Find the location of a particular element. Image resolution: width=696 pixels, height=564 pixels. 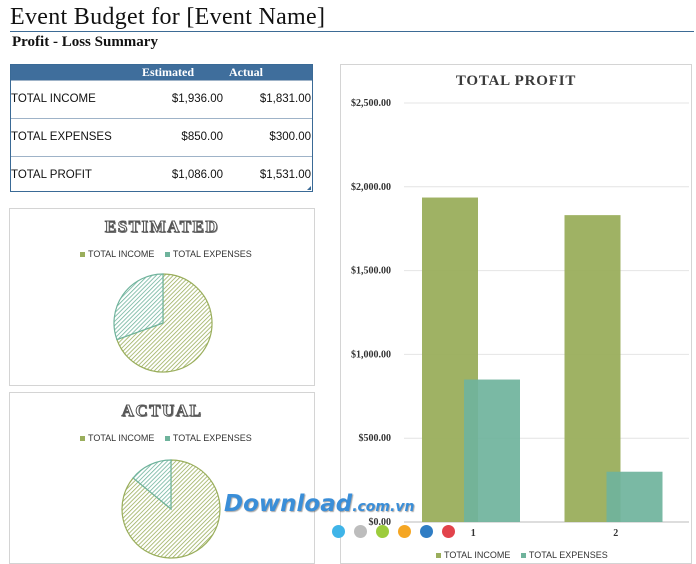

pie-title: ESTIMATED is located at coordinates (162, 227).